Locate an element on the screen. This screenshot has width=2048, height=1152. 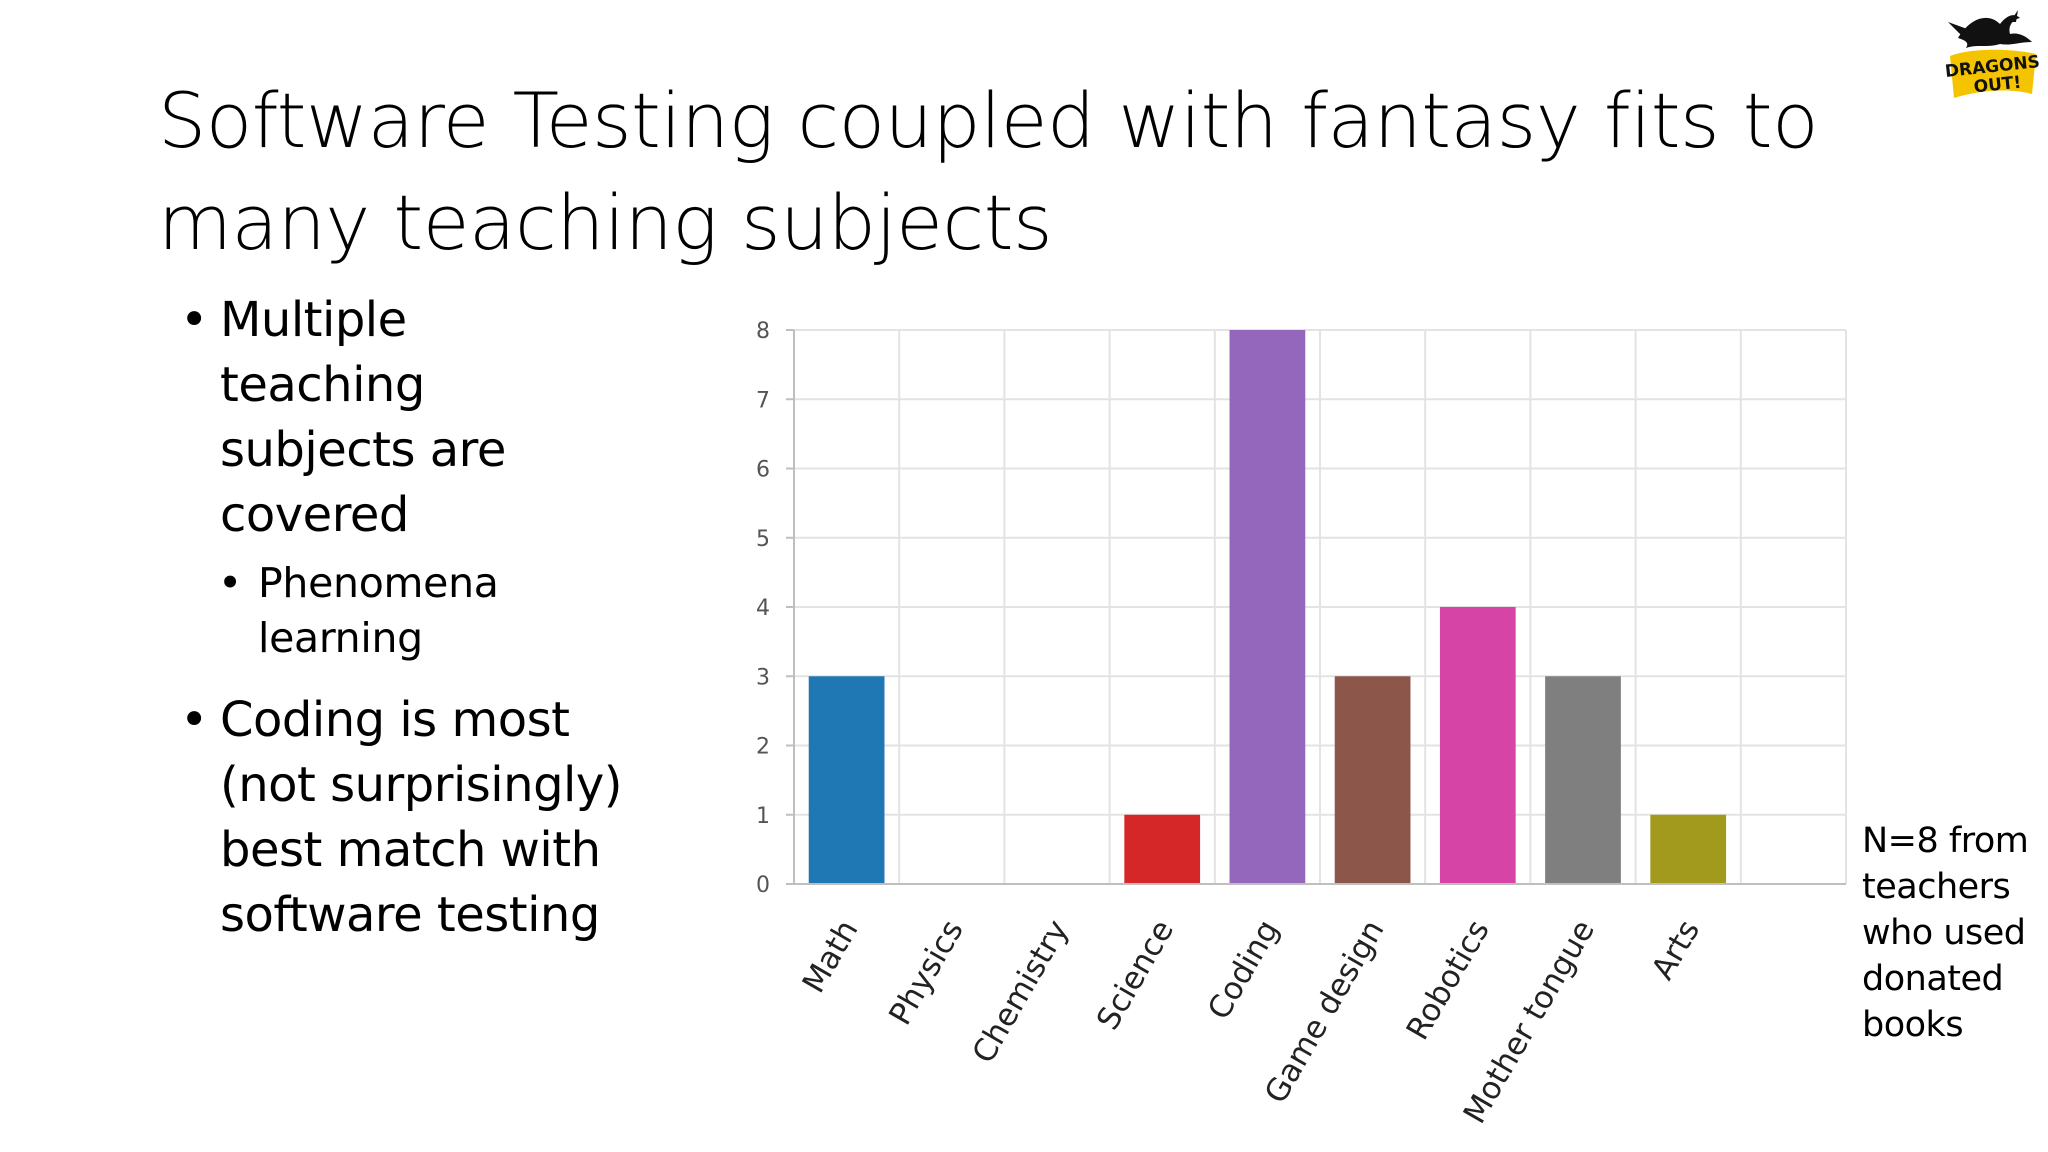
dragon-icon is located at coordinates (1990, 29).